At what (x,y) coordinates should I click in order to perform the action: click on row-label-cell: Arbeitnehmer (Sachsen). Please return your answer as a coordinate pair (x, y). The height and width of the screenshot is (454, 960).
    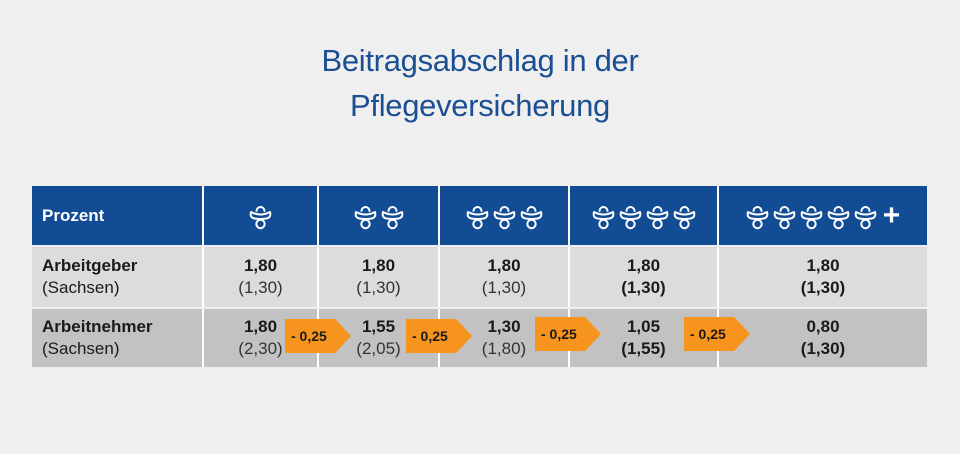
    Looking at the image, I should click on (117, 338).